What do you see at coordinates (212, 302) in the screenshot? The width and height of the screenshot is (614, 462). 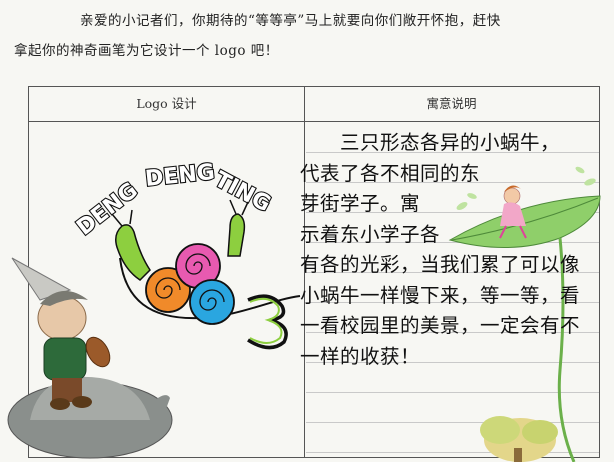 I see `snail-blue-shell` at bounding box center [212, 302].